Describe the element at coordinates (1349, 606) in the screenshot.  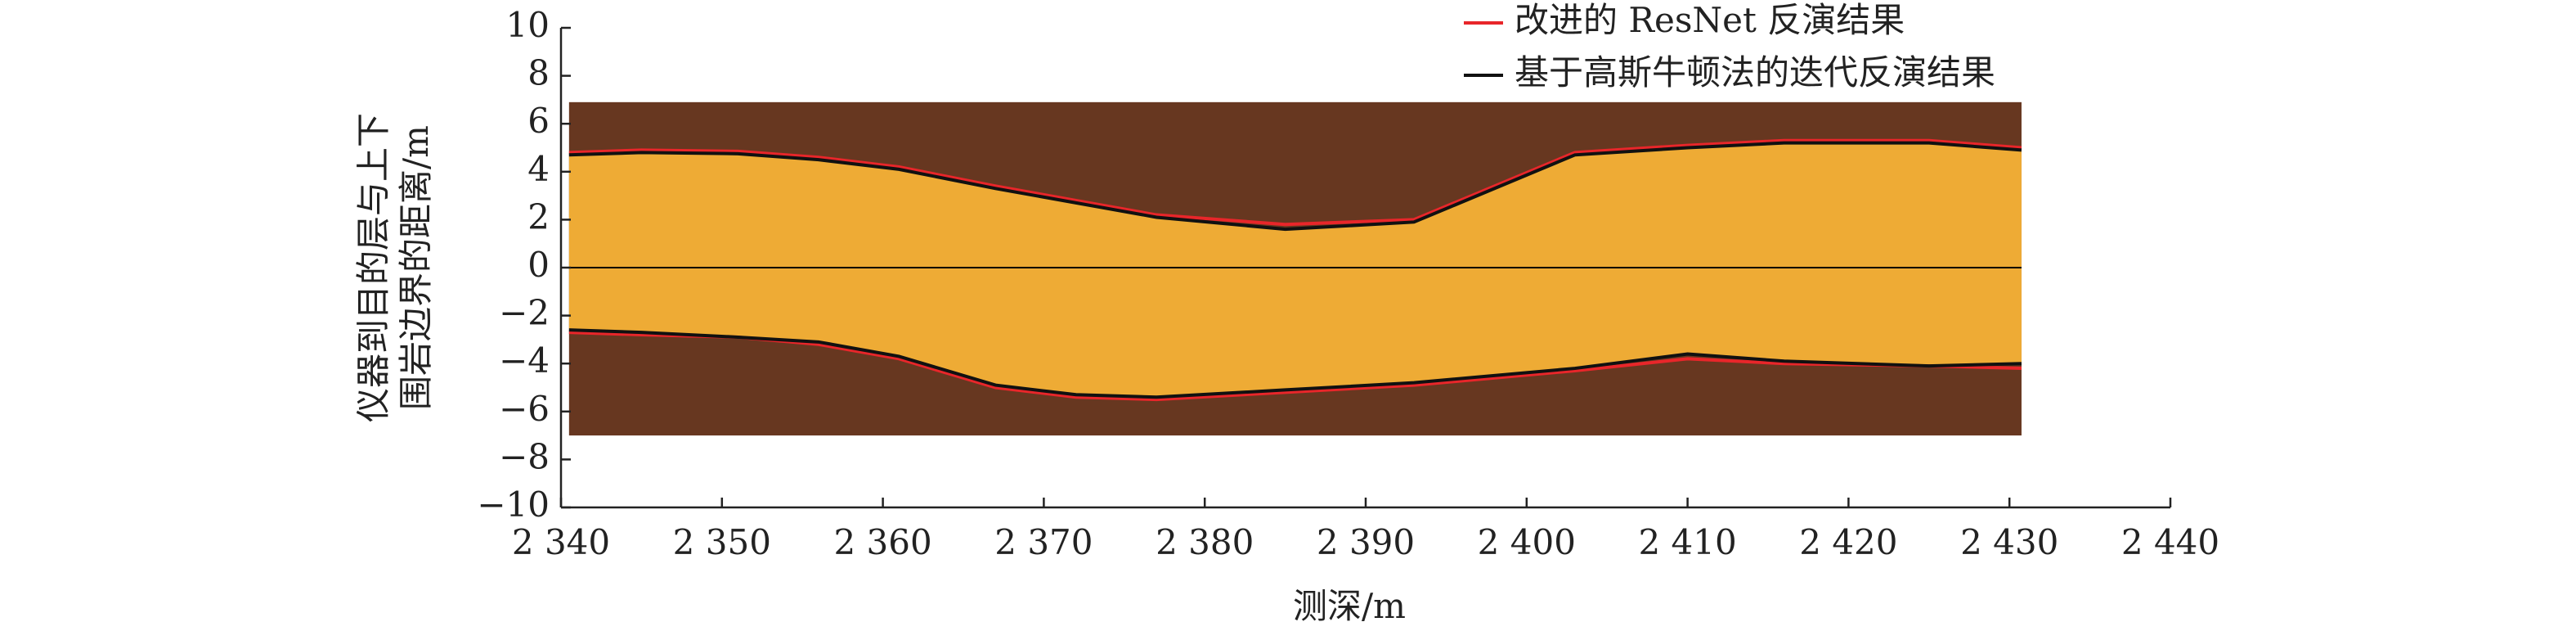
I see `x-axis-label: 测深/m` at that location.